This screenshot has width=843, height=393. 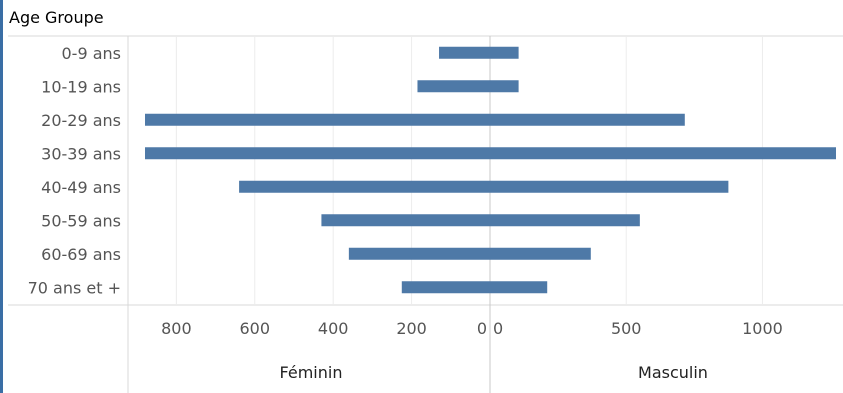 I want to click on tick-label-masculin: 500, so click(x=626, y=328).